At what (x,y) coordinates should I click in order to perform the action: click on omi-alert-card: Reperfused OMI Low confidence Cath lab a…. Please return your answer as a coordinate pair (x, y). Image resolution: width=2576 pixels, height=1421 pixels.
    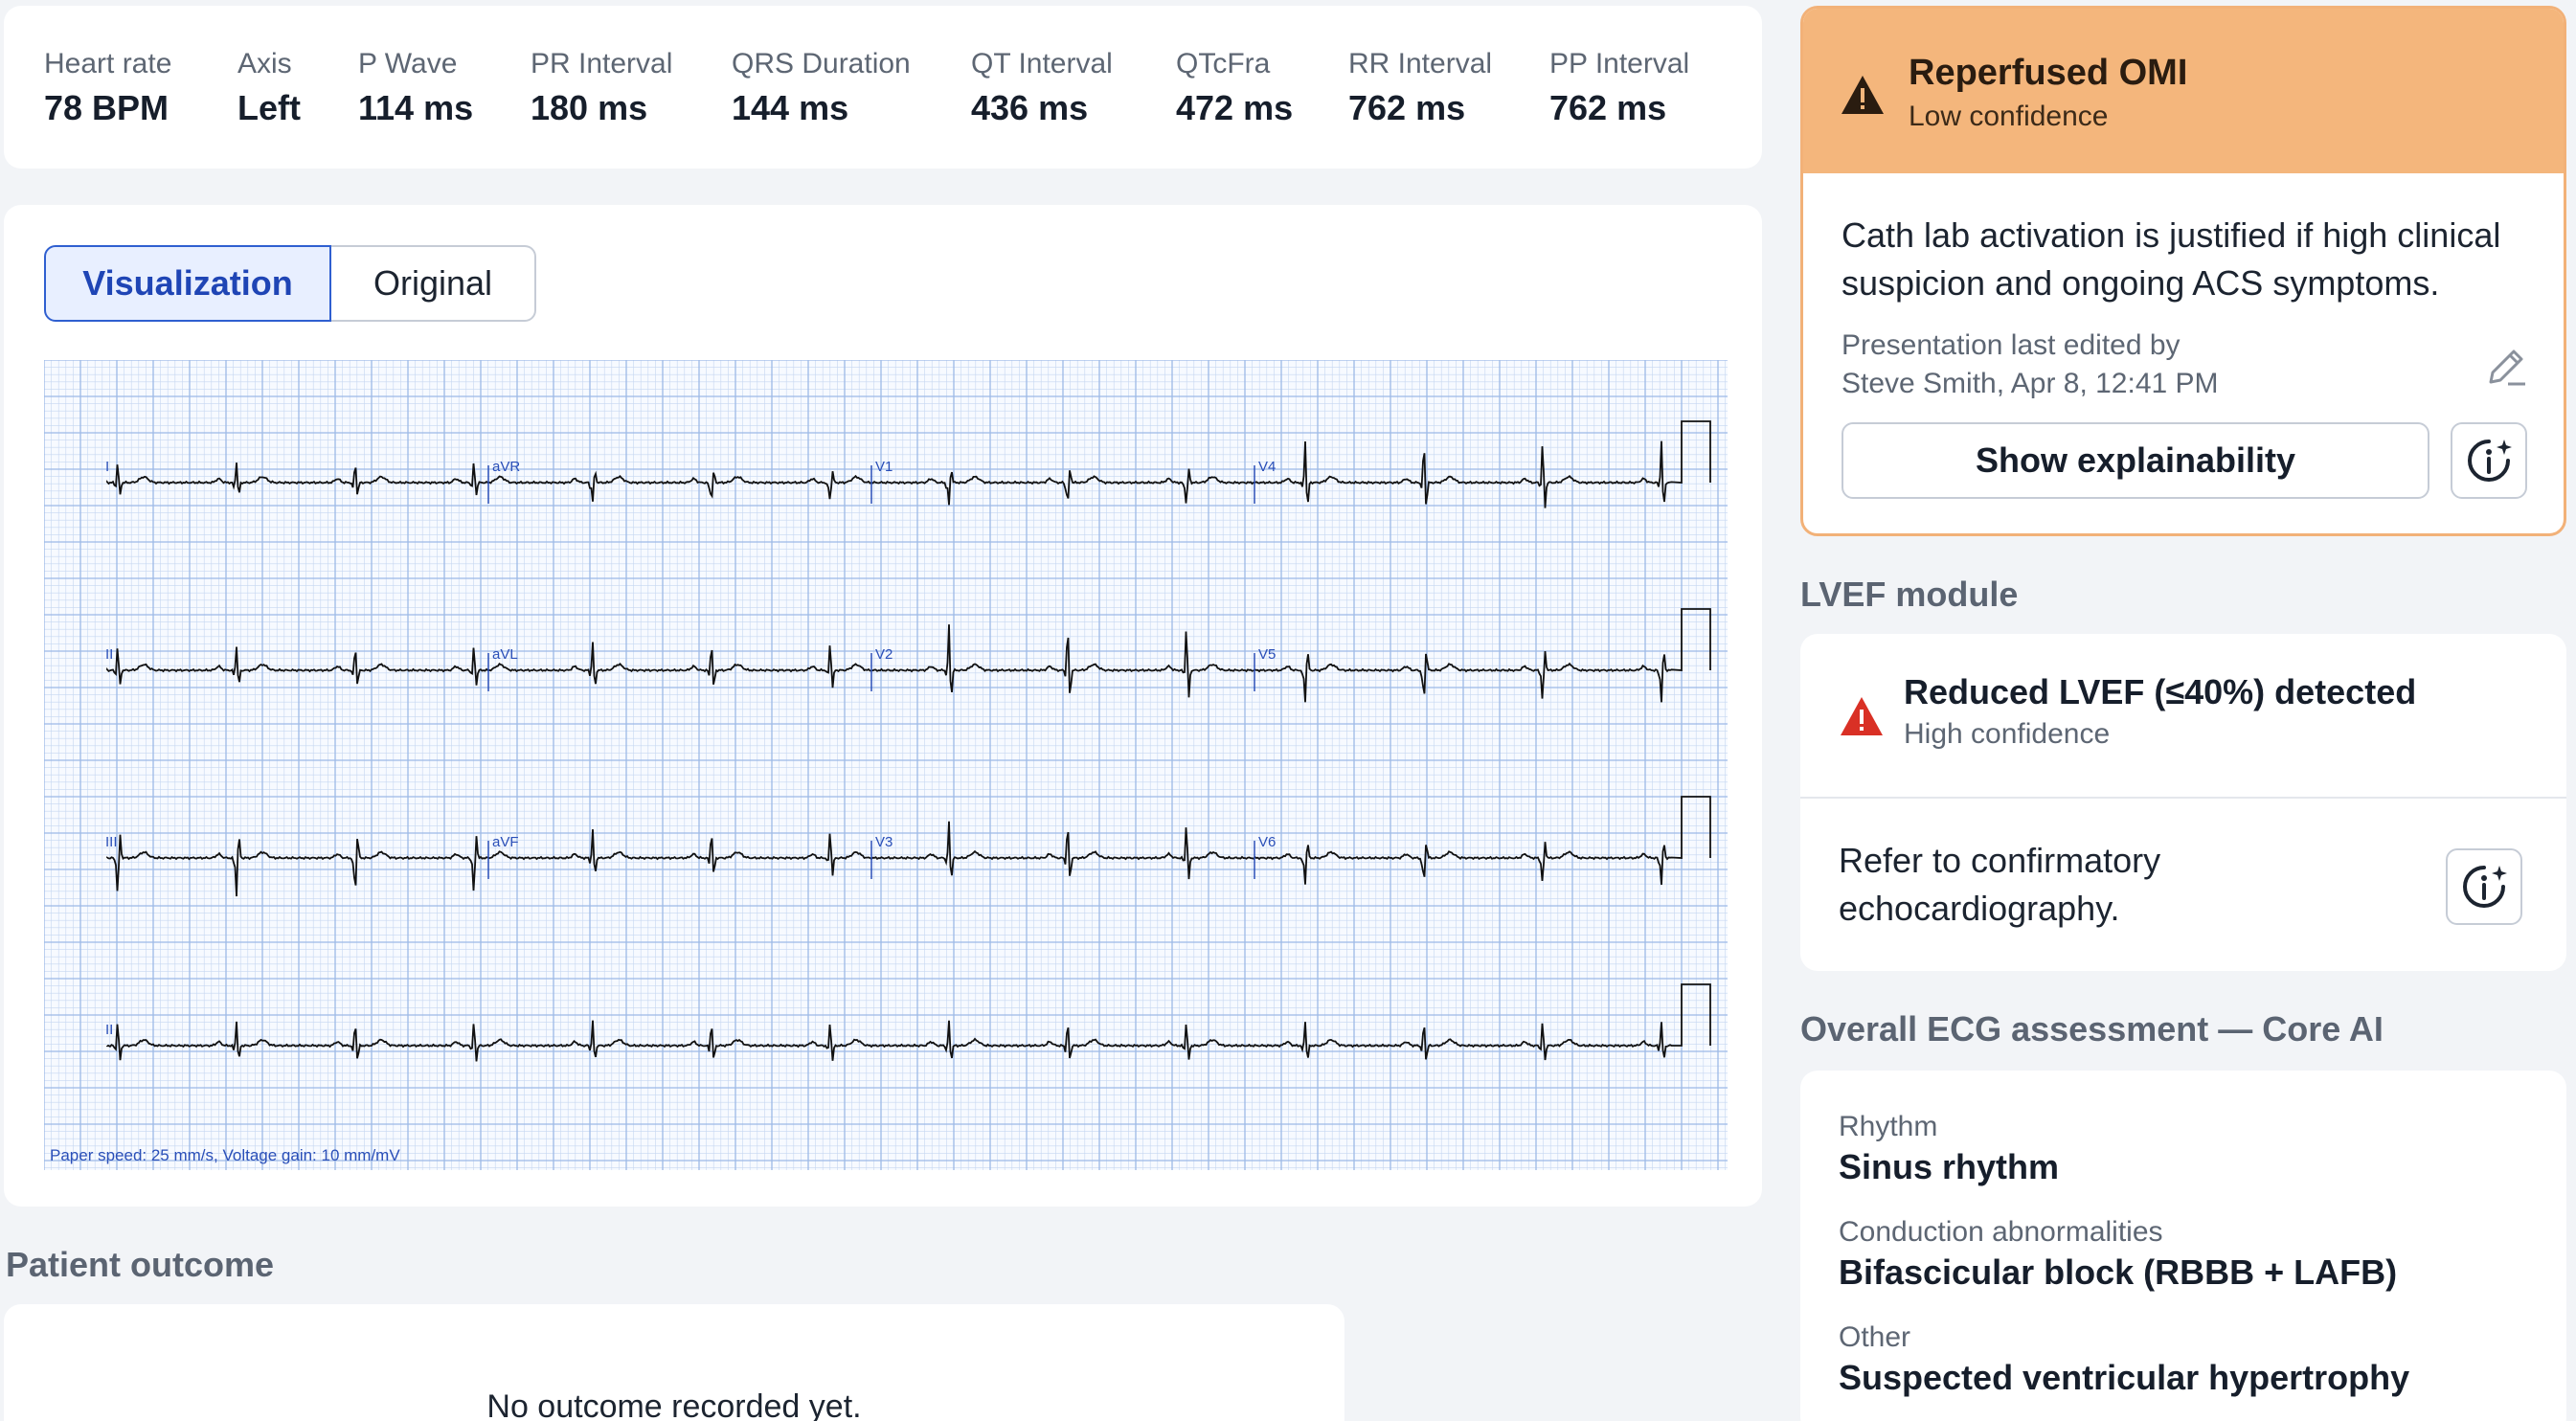
    Looking at the image, I should click on (2183, 271).